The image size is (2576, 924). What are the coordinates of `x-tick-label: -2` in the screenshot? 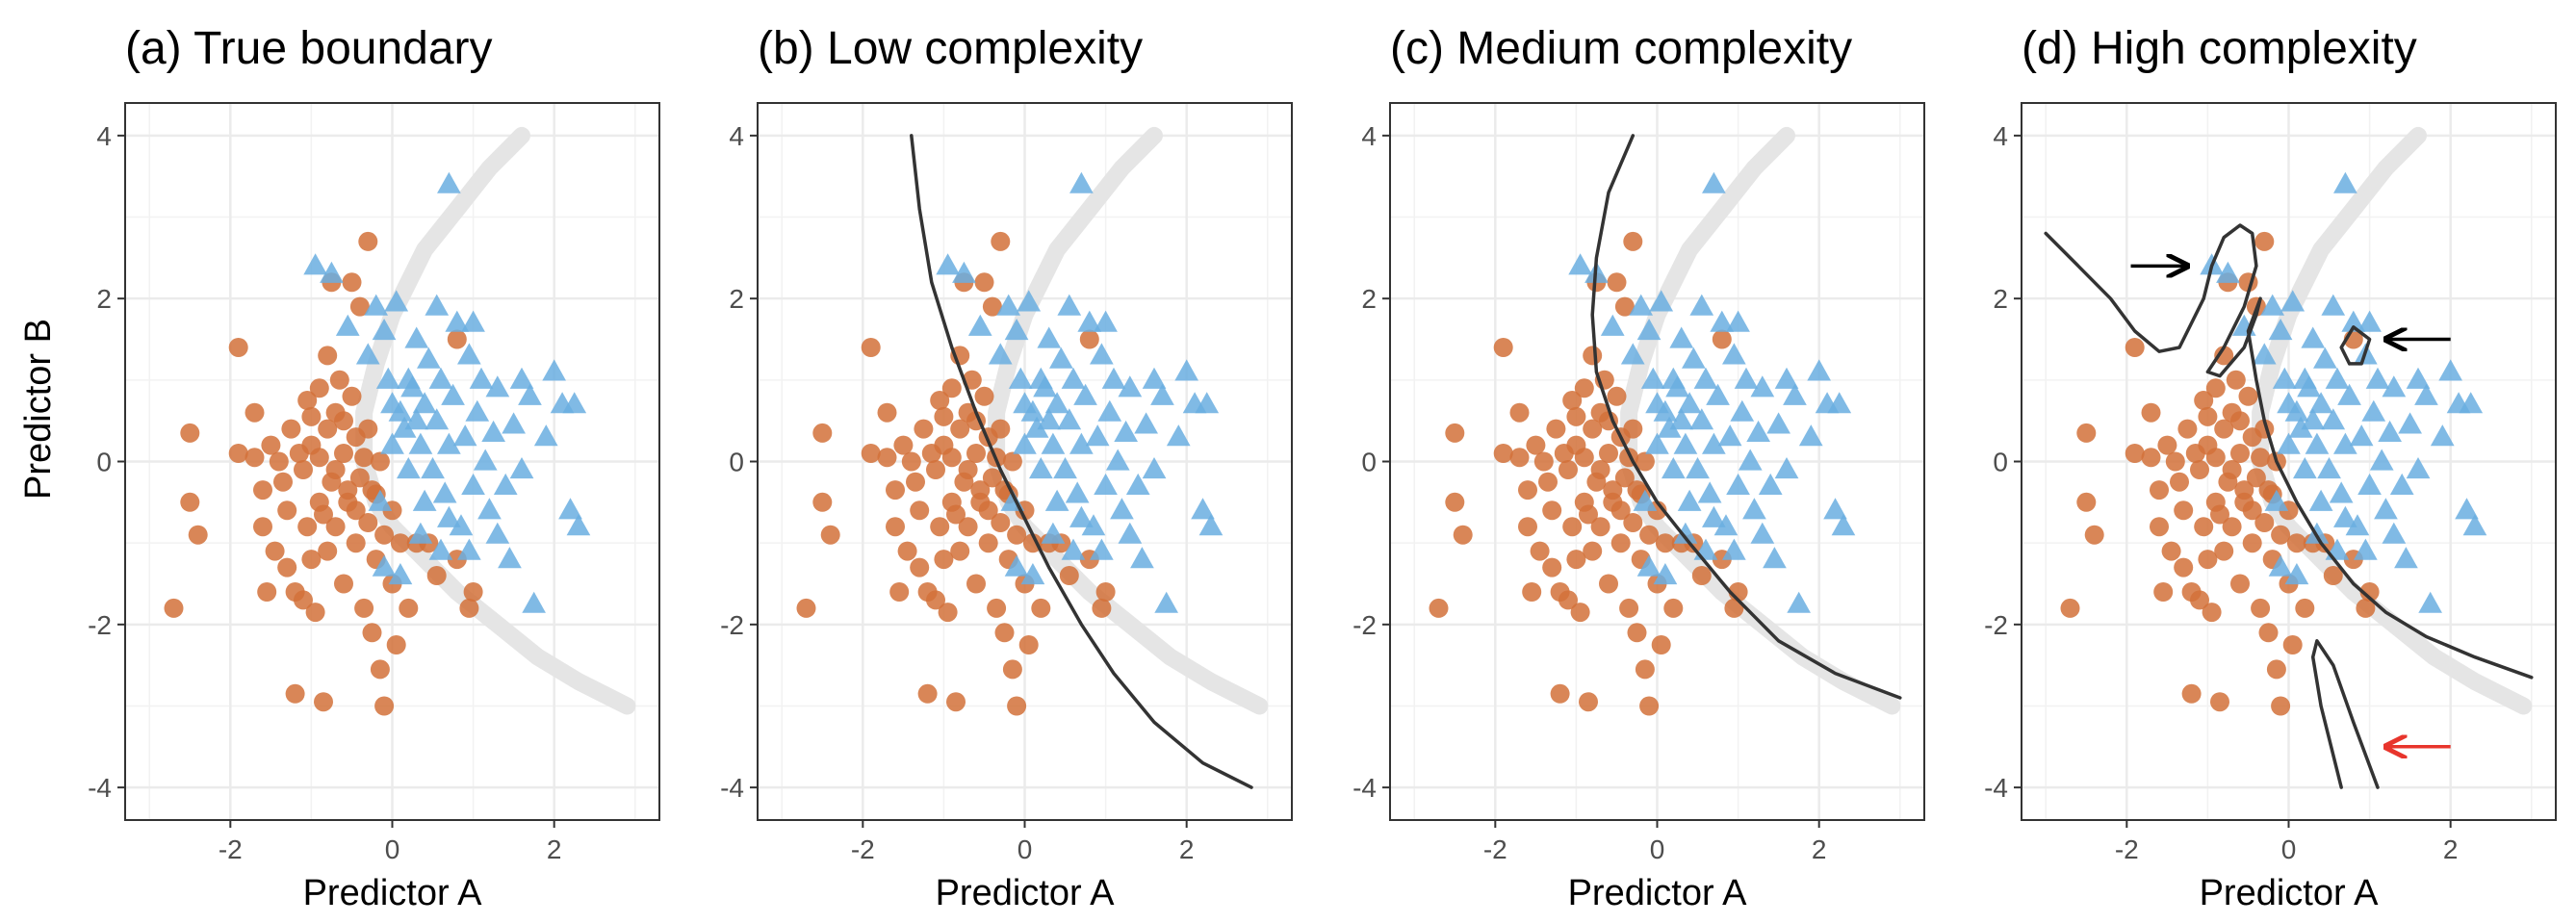 It's located at (863, 849).